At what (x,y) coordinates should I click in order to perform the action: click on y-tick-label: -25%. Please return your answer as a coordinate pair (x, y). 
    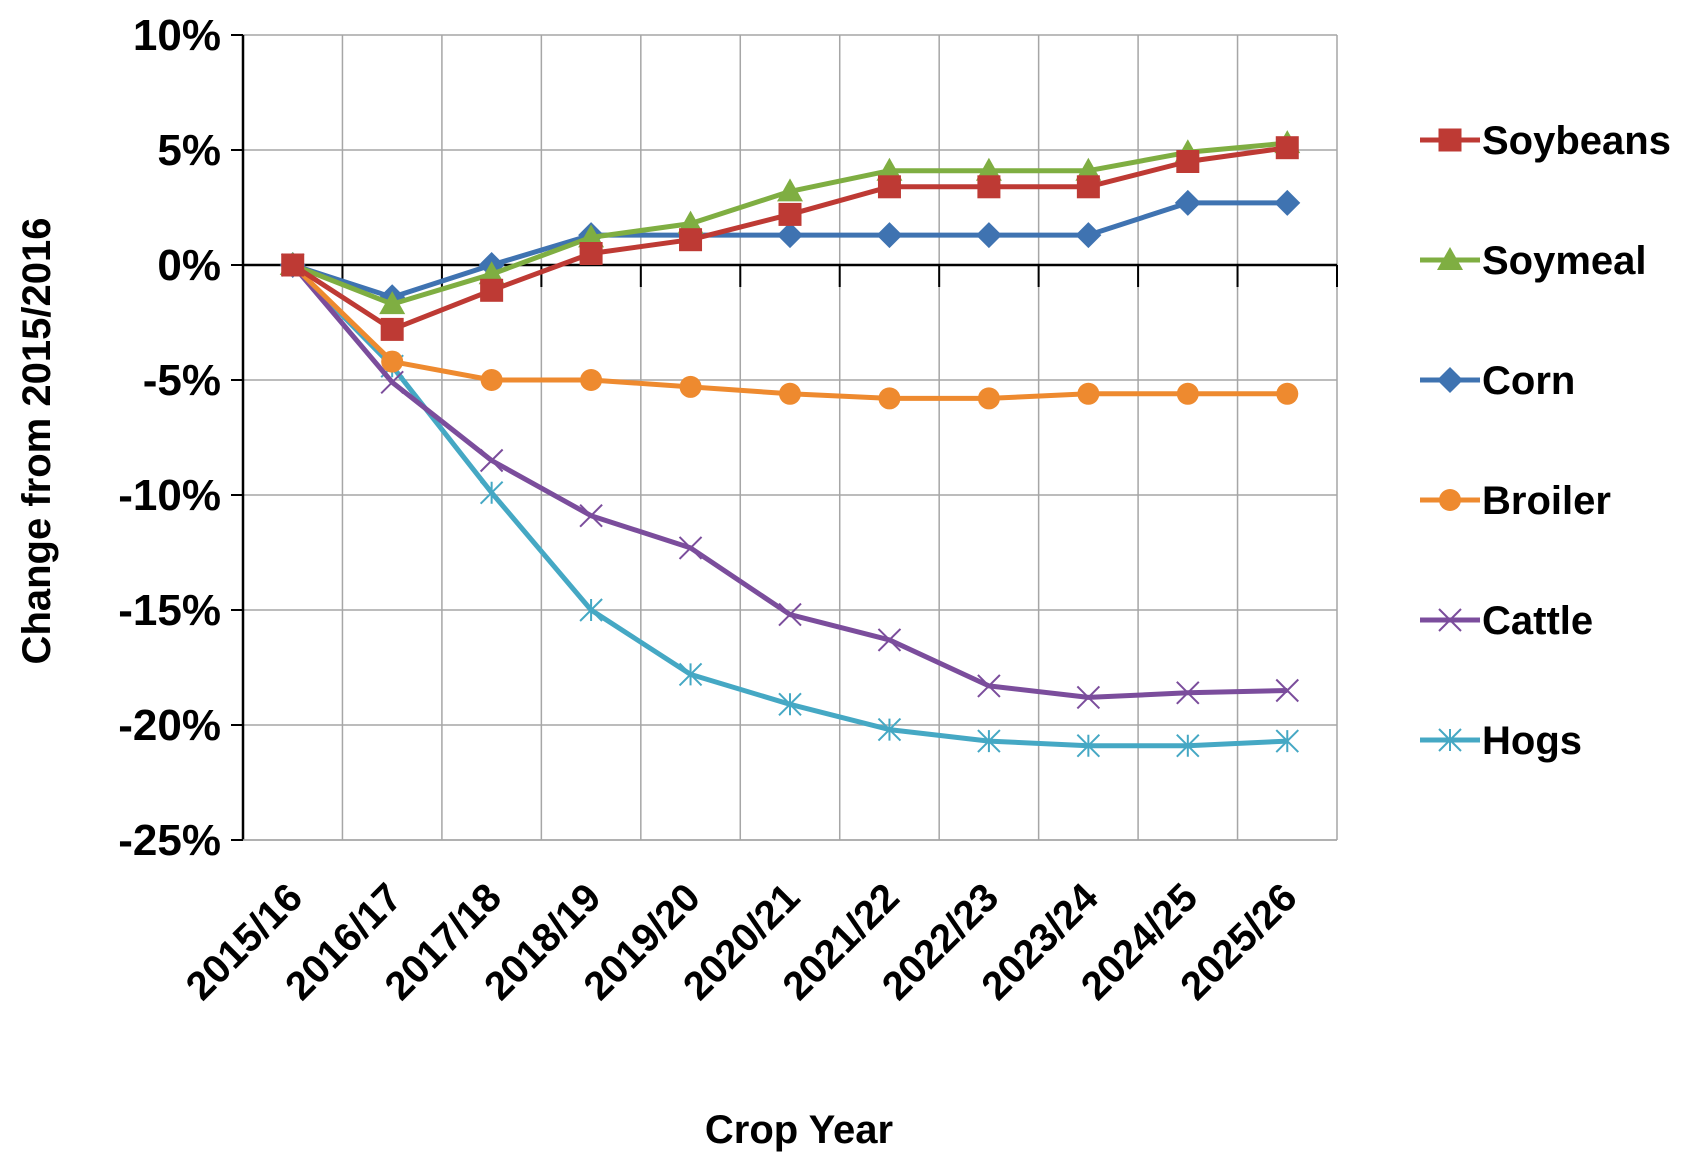
    Looking at the image, I should click on (169, 840).